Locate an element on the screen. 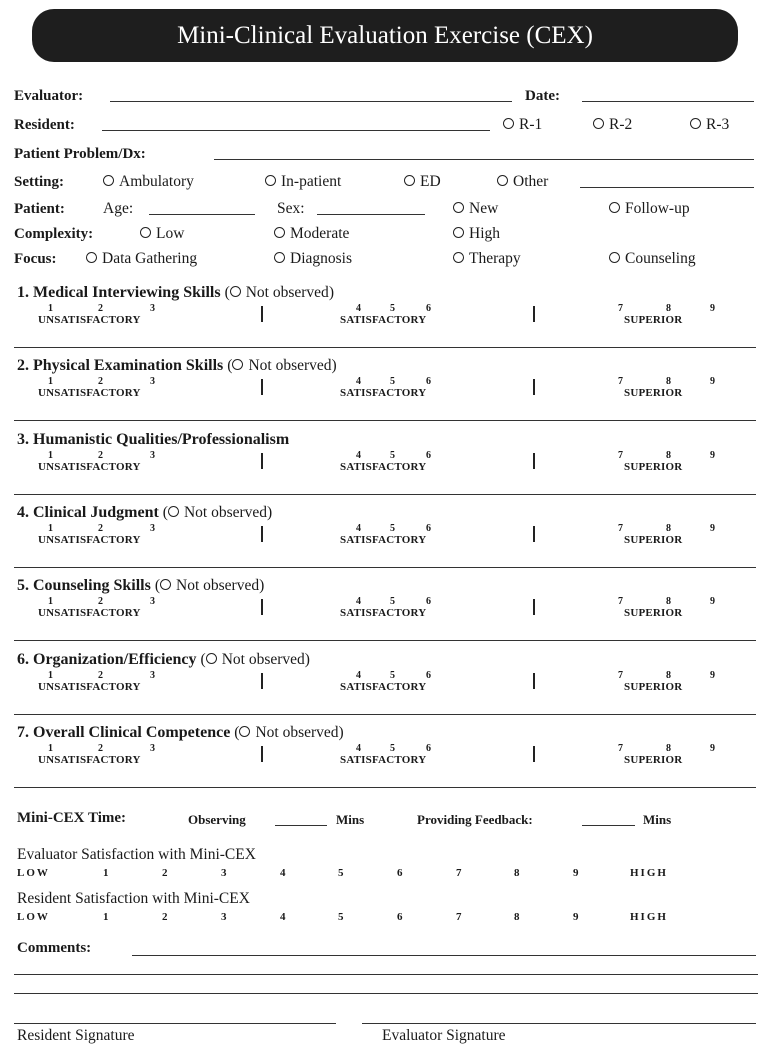 Image resolution: width=768 pixels, height=1049 pixels. evaluator-field is located at coordinates (311, 101).